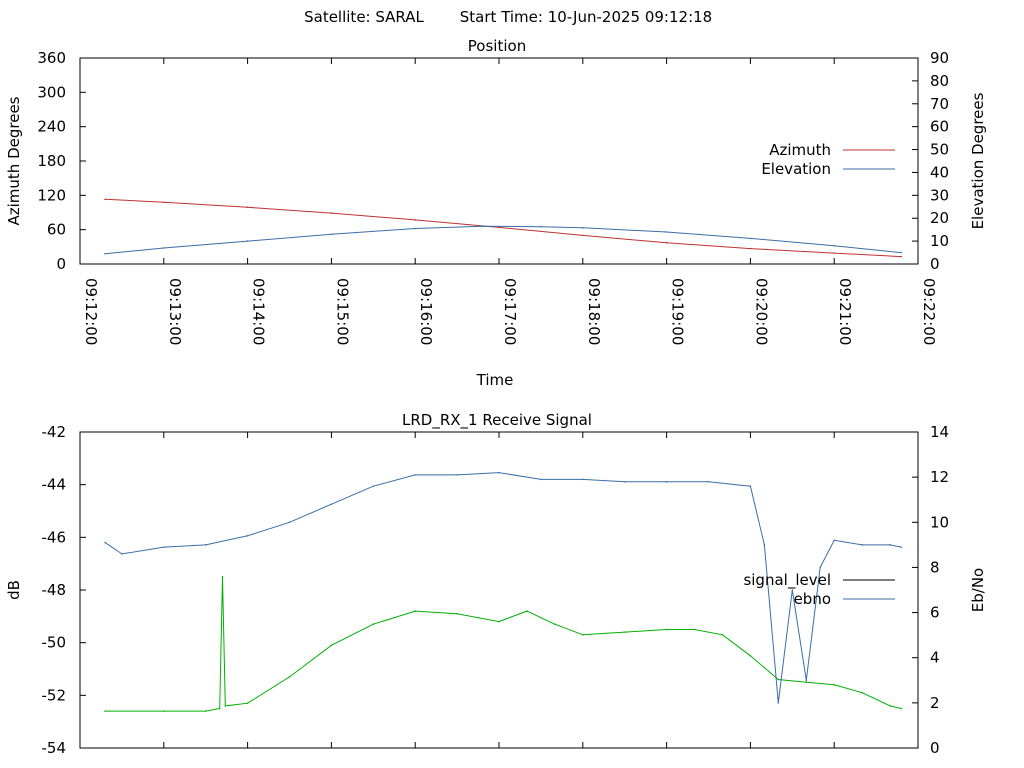 This screenshot has height=768, width=1024. Describe the element at coordinates (935, 703) in the screenshot. I see `y2-tick-label: 2` at that location.